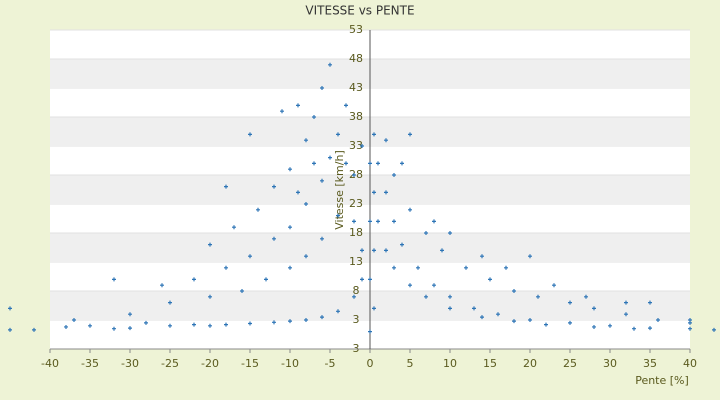 The image size is (720, 400). What do you see at coordinates (210, 363) in the screenshot?
I see `x-tick-label: -20` at bounding box center [210, 363].